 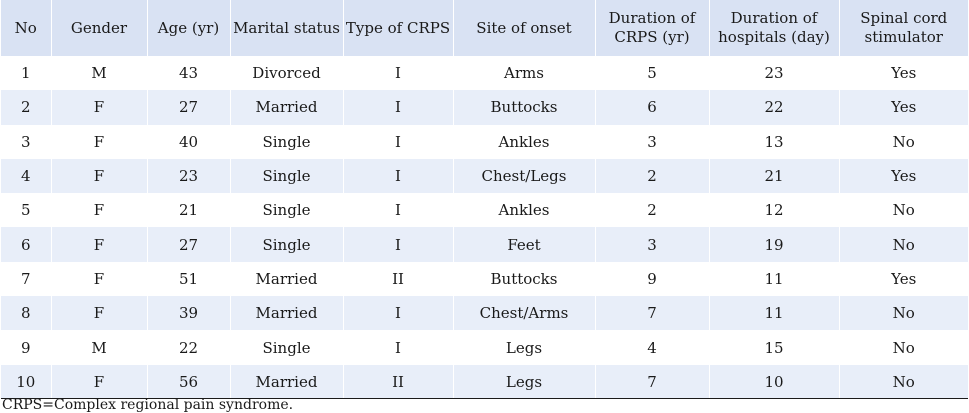 What do you see at coordinates (25, 313) in the screenshot?
I see `cell-no: 8` at bounding box center [25, 313].